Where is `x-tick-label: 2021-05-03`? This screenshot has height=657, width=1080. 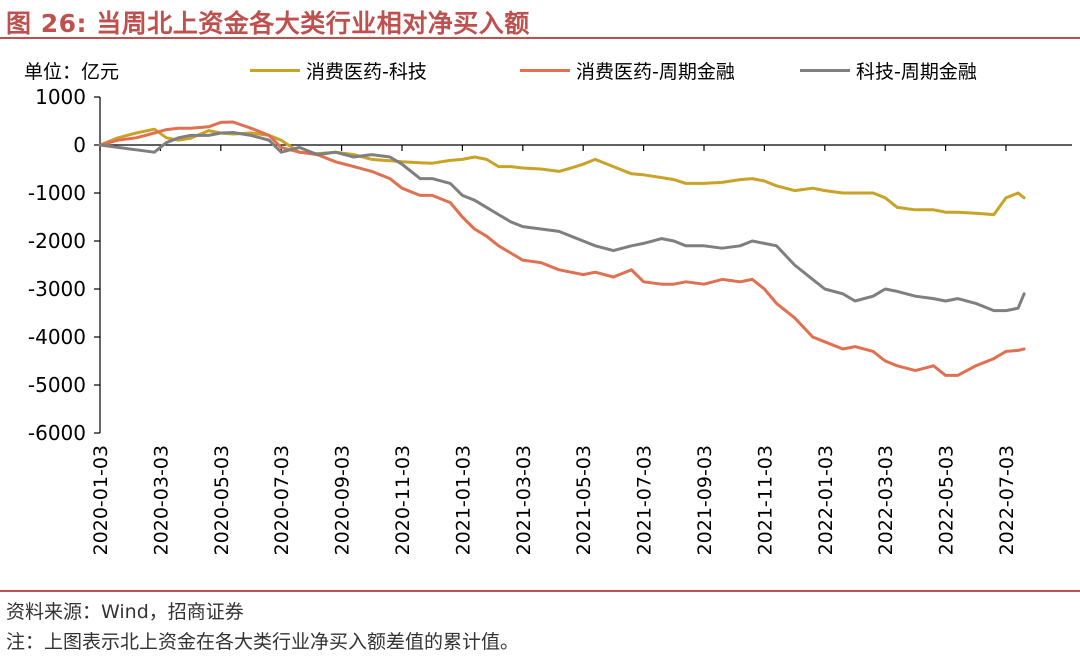 x-tick-label: 2021-05-03 is located at coordinates (584, 500).